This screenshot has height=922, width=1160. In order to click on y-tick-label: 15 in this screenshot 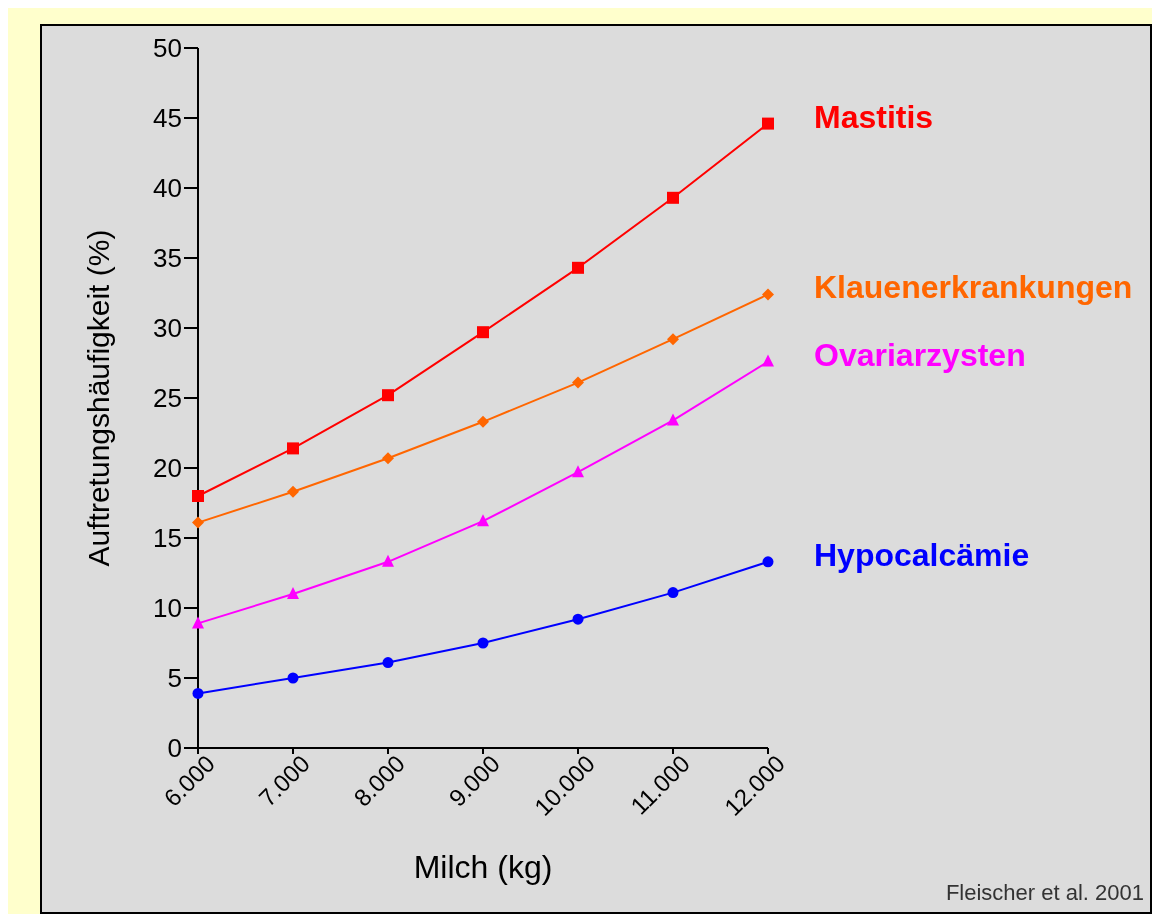, I will do `click(167, 538)`.